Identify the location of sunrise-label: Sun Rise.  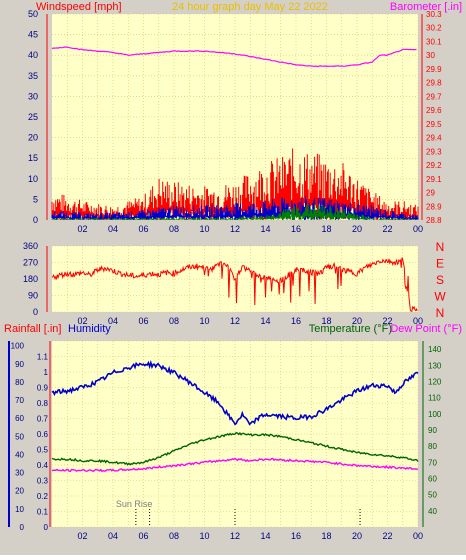
(134, 504).